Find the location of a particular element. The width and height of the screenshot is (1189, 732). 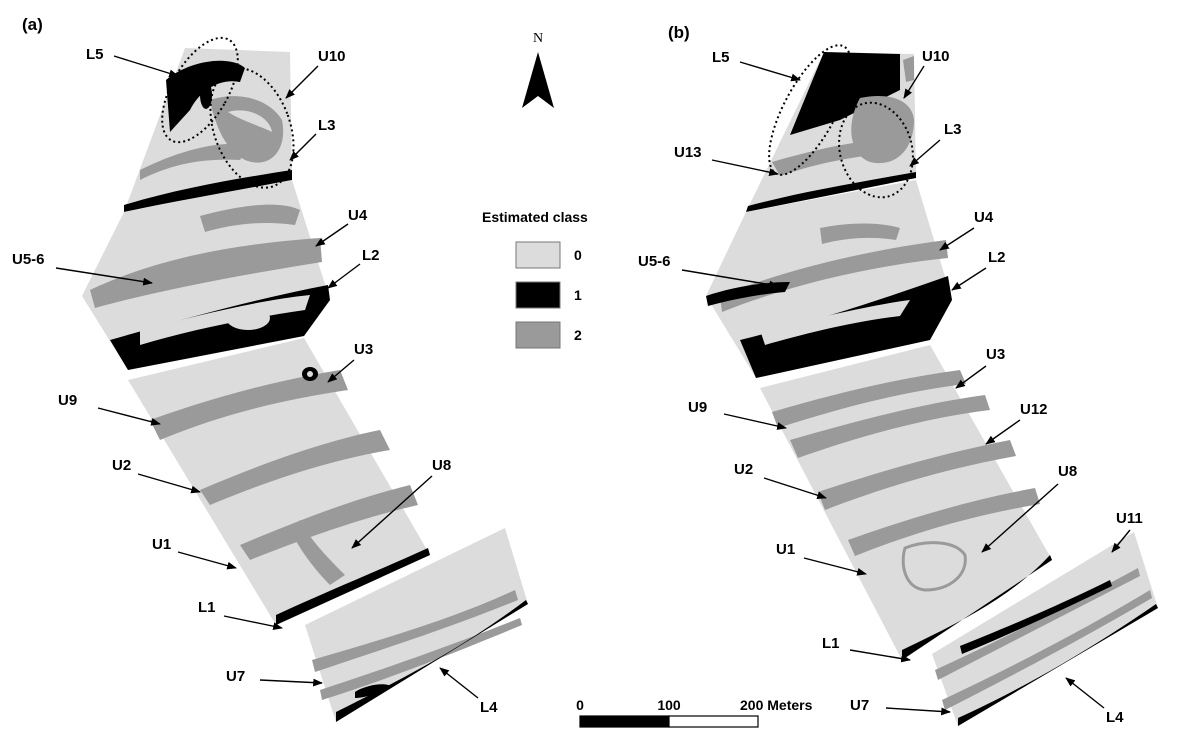

label-a-u8: U8 is located at coordinates (441, 465).